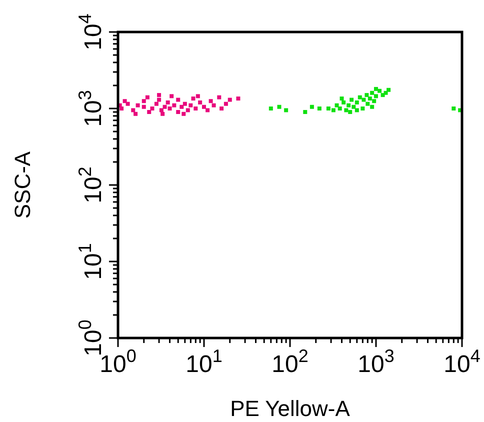  I want to click on x-tick-label: 10$^{2}$, so click(290, 362).